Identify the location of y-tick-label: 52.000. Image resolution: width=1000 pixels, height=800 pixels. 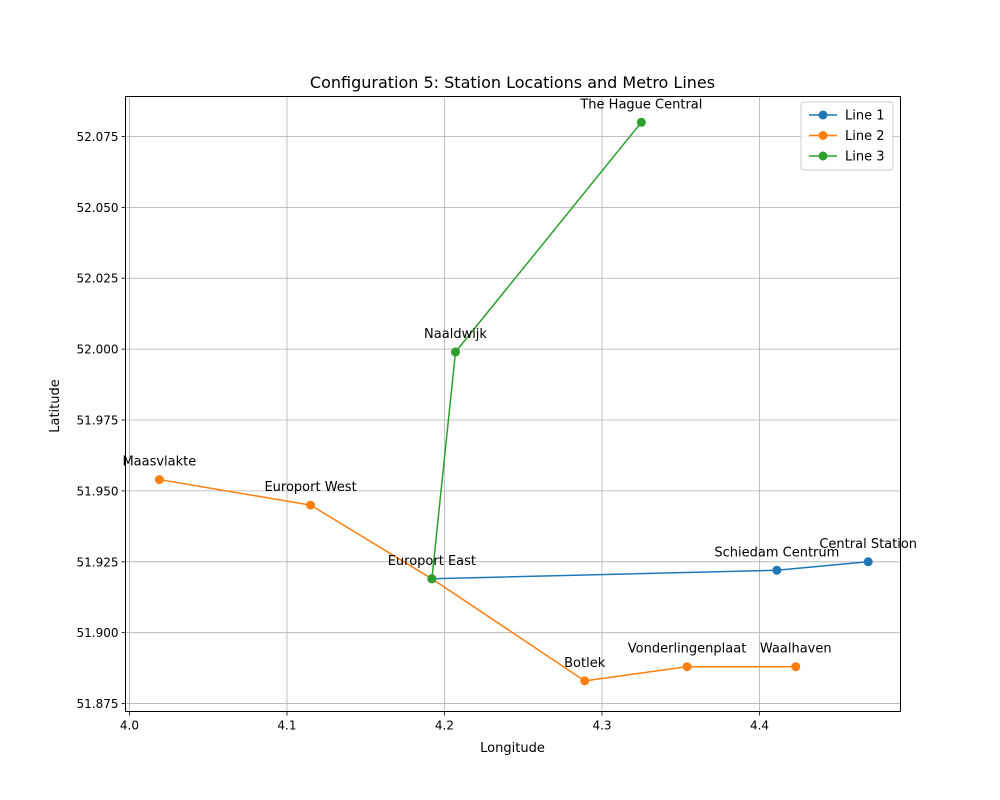
(98, 350).